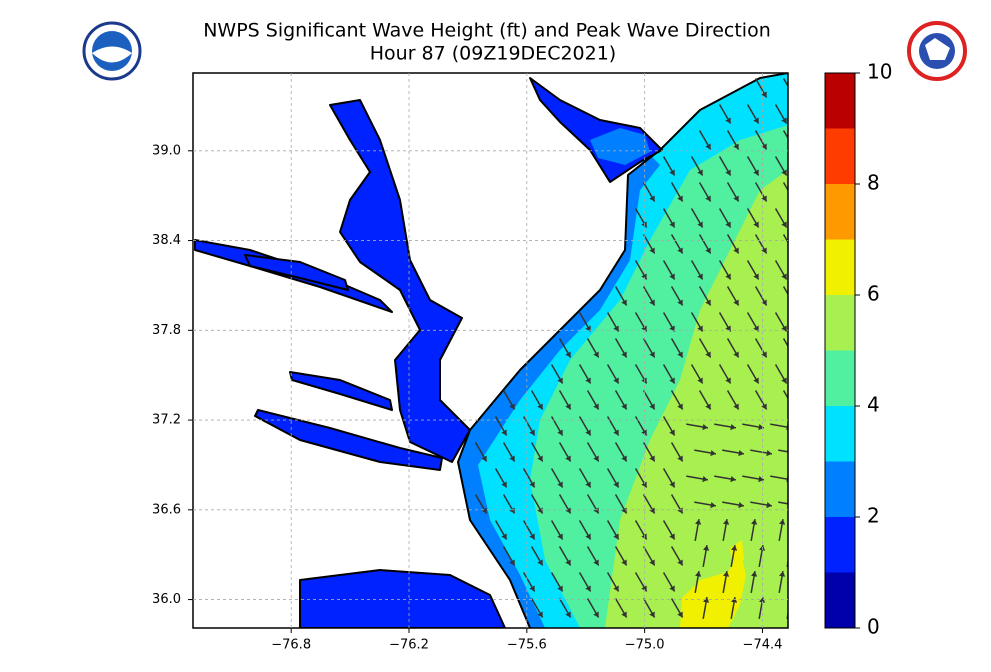 This screenshot has width=991, height=672. I want to click on y-tick-label: 39.0, so click(166, 150).